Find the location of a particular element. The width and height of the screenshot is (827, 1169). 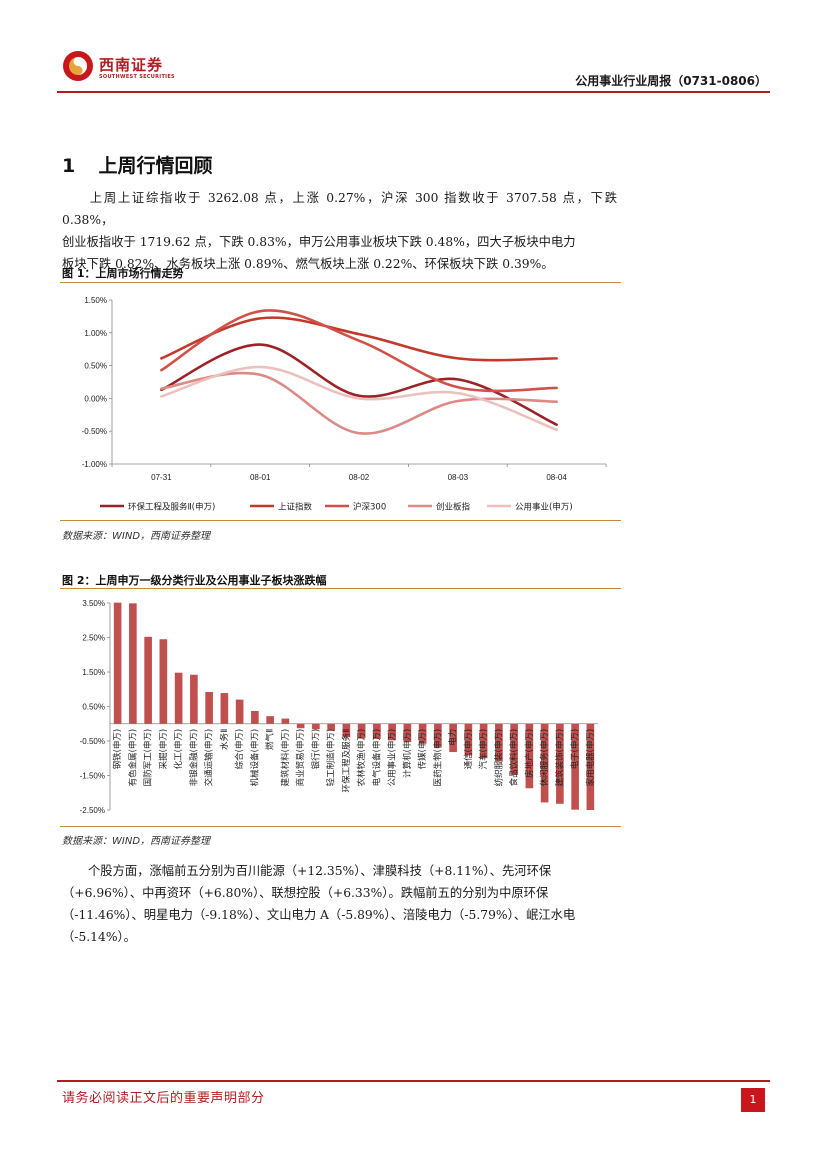

logo-mark-icon is located at coordinates (78, 66).